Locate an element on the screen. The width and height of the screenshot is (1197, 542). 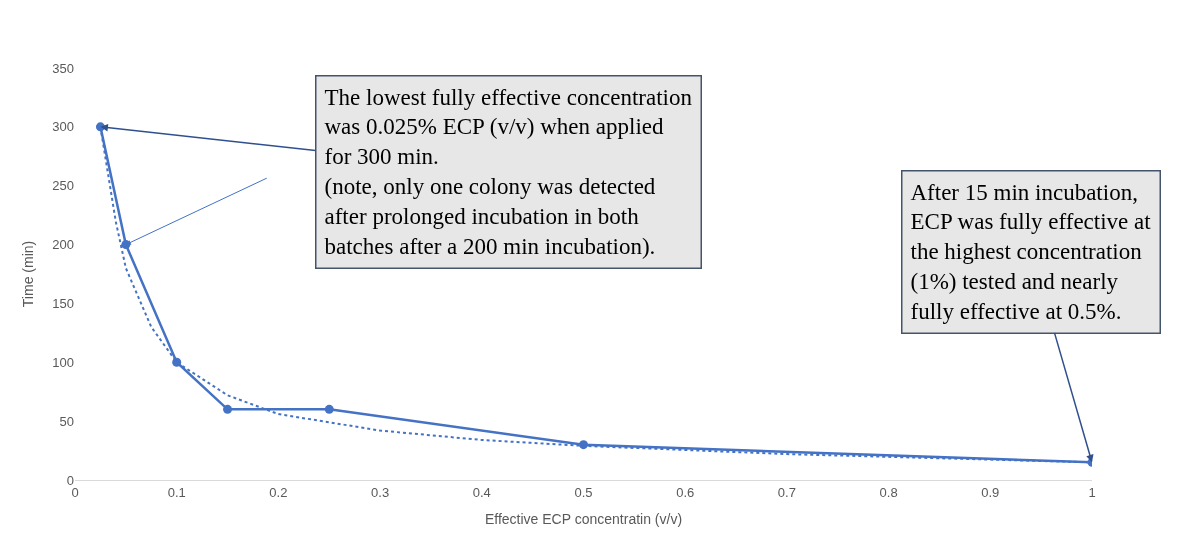
x-tick-label: 0.6 is located at coordinates (685, 492).